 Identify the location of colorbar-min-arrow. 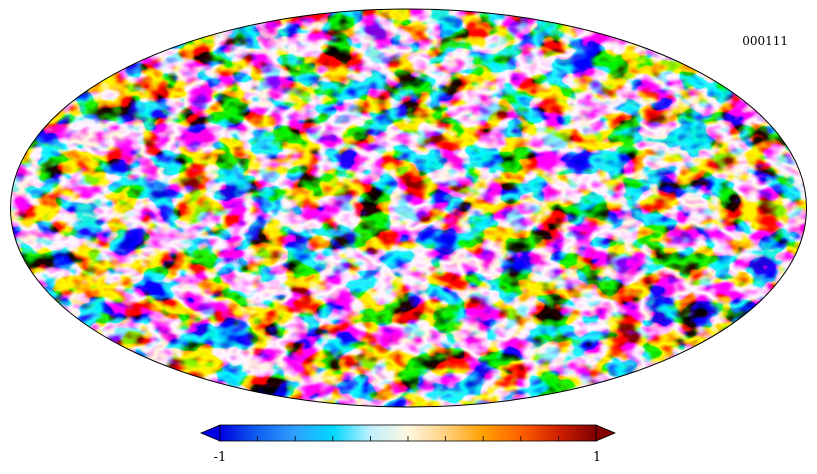
(210, 433).